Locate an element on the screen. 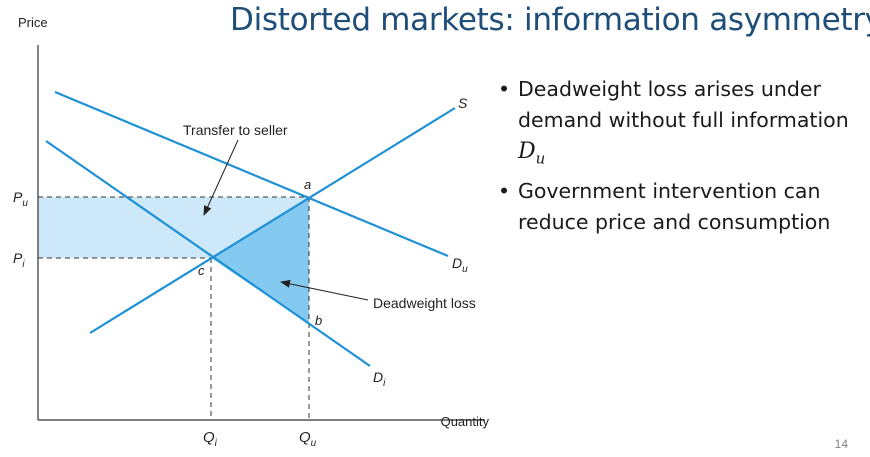 This screenshot has height=457, width=870. page-number: 14 is located at coordinates (841, 444).